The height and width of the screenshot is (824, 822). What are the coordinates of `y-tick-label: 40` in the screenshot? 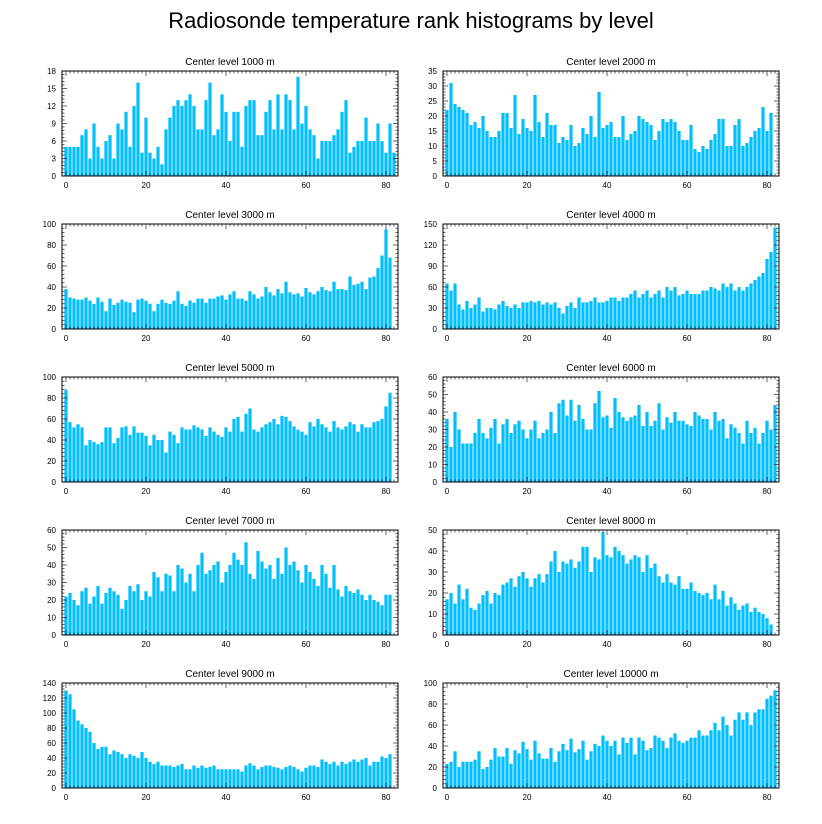 It's located at (51, 758).